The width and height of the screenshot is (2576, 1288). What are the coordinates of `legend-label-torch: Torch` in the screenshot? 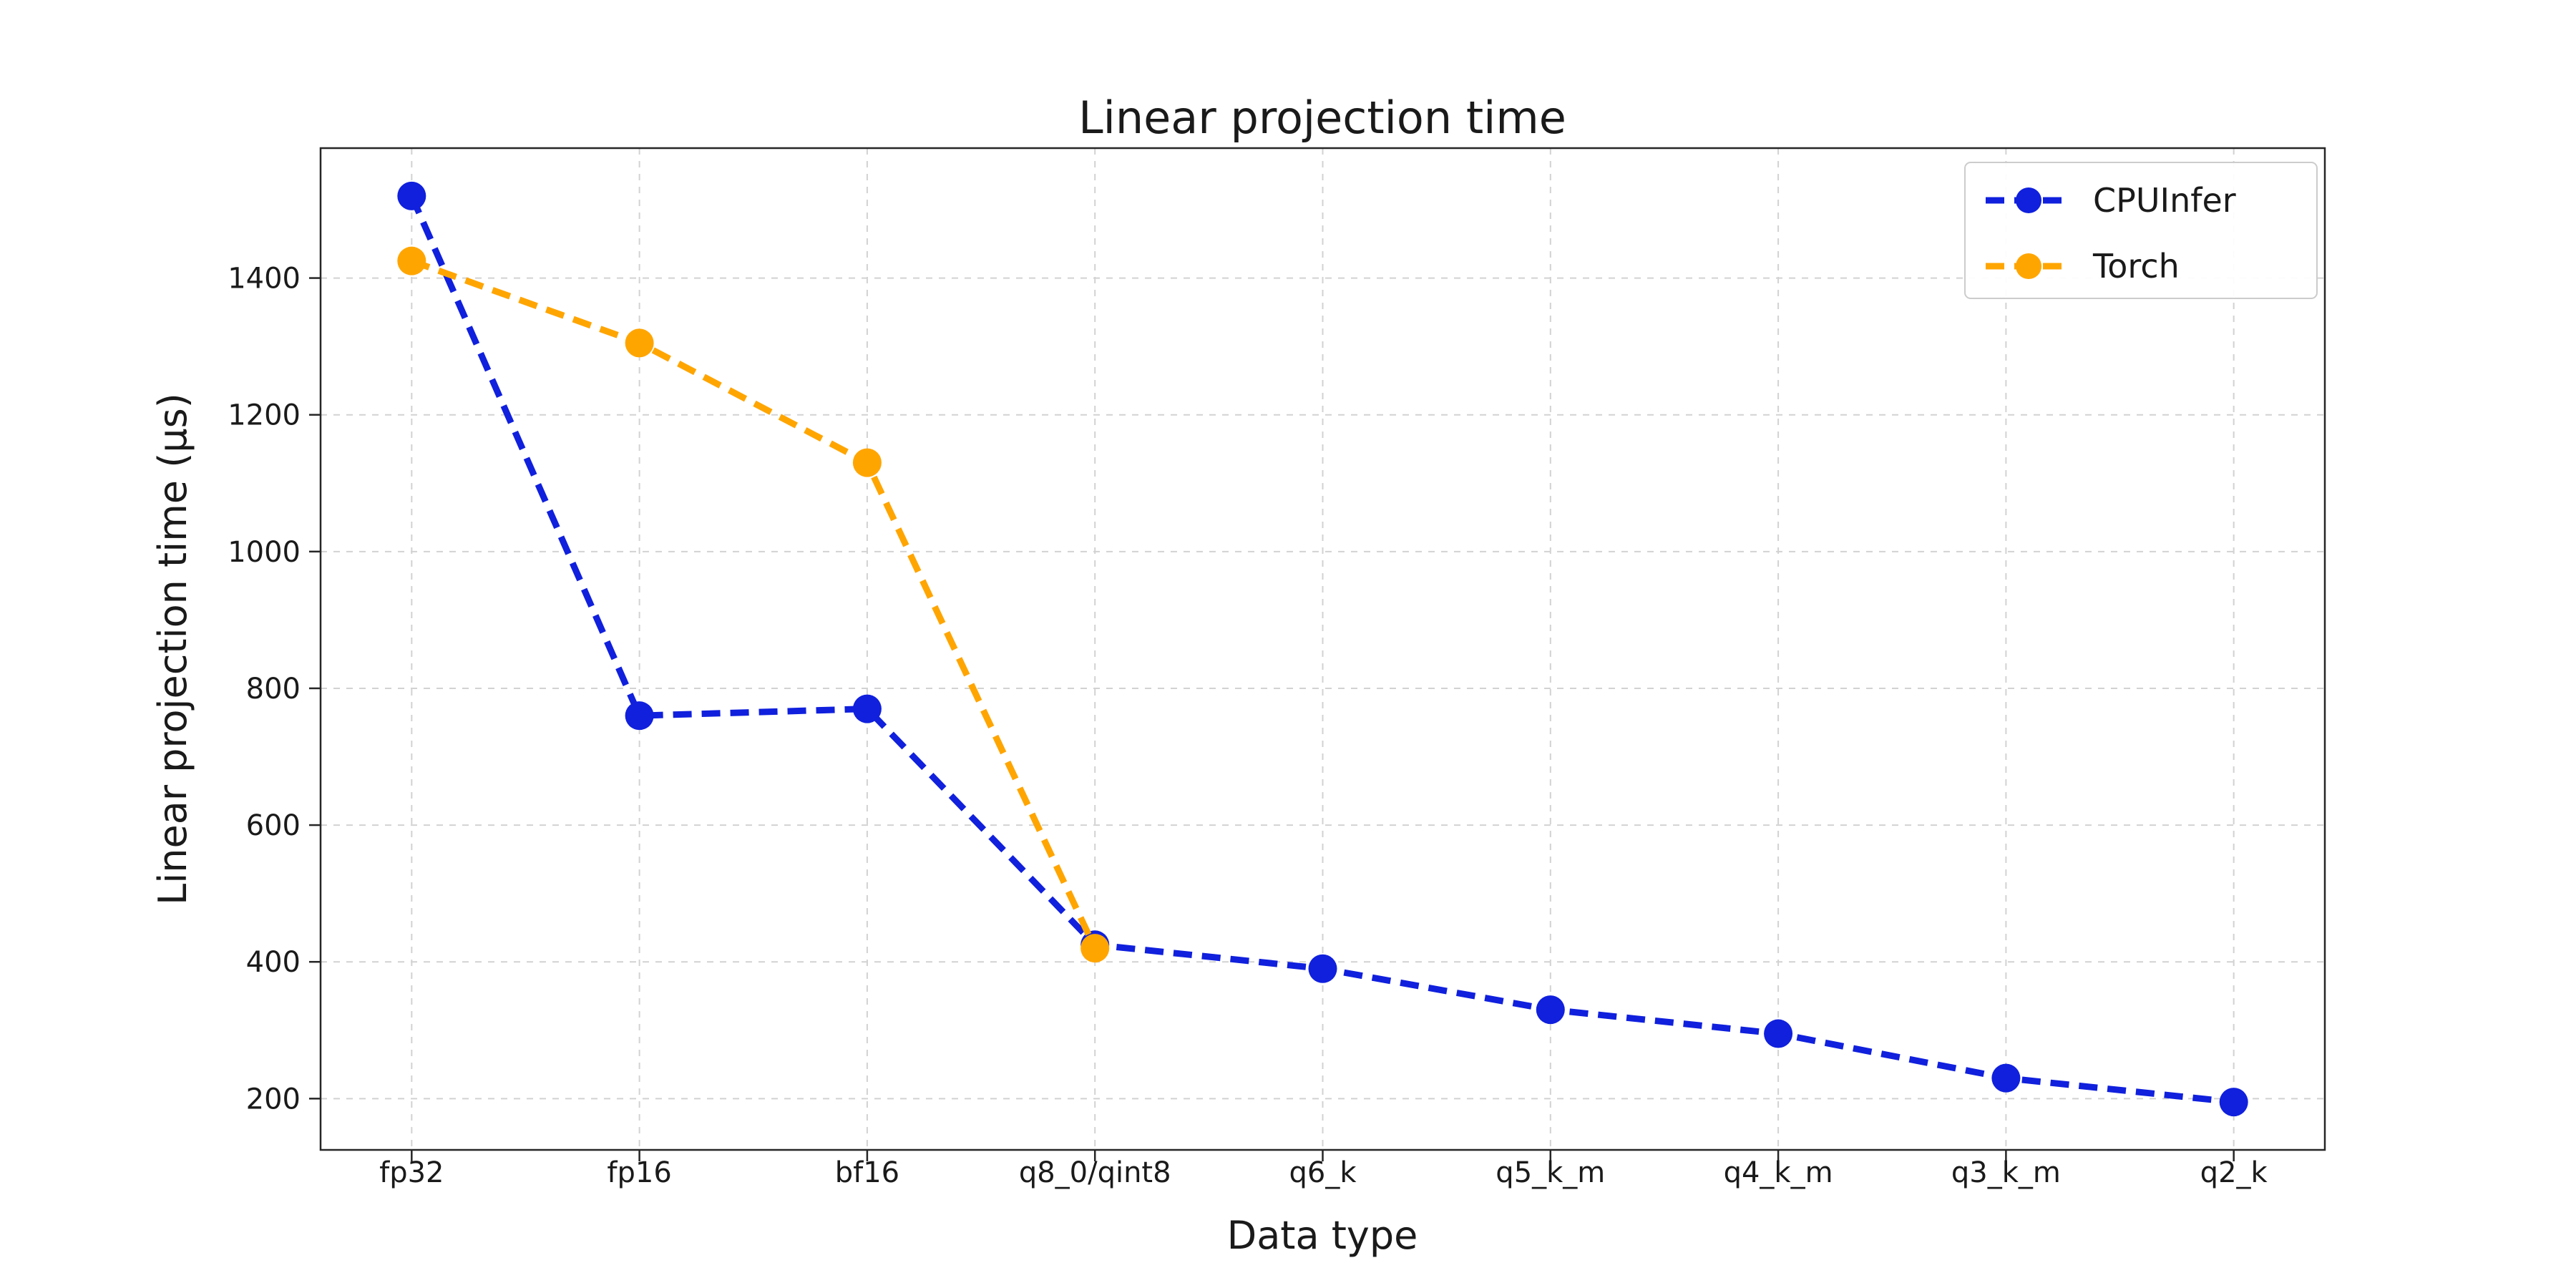 It's located at (2136, 266).